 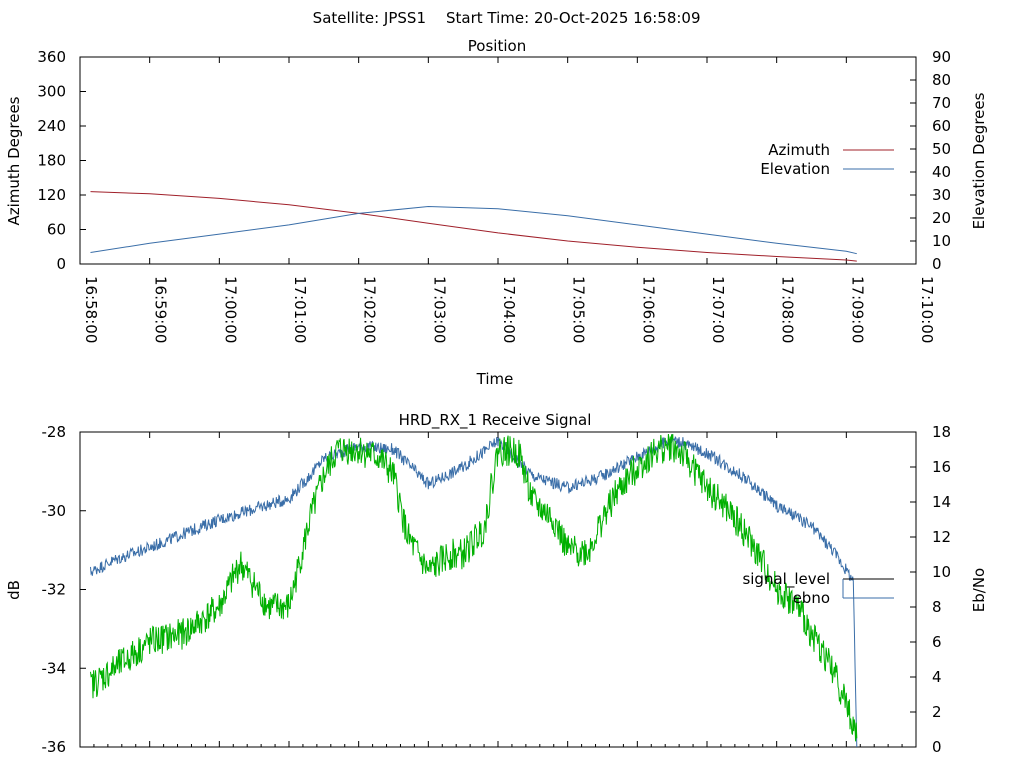 I want to click on left-tick-label: -34, so click(x=54, y=668).